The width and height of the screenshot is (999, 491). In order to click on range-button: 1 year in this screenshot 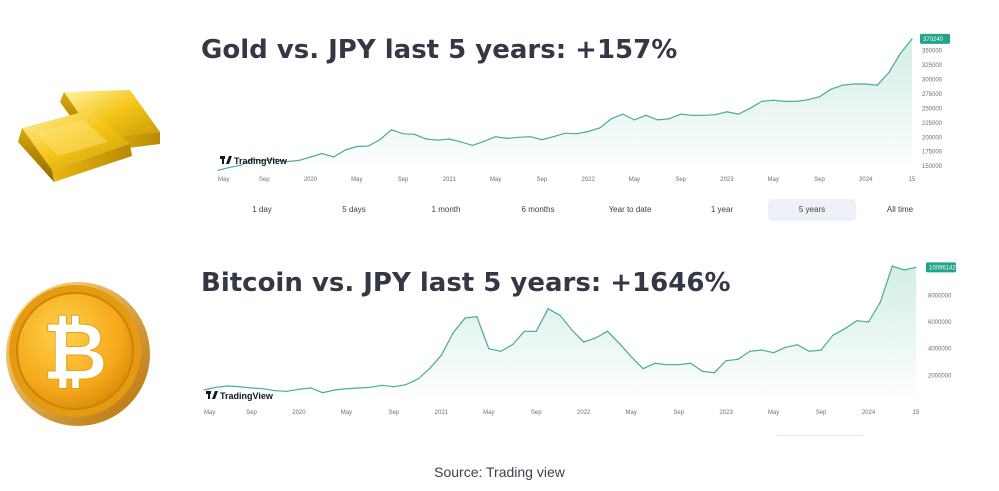, I will do `click(722, 209)`.